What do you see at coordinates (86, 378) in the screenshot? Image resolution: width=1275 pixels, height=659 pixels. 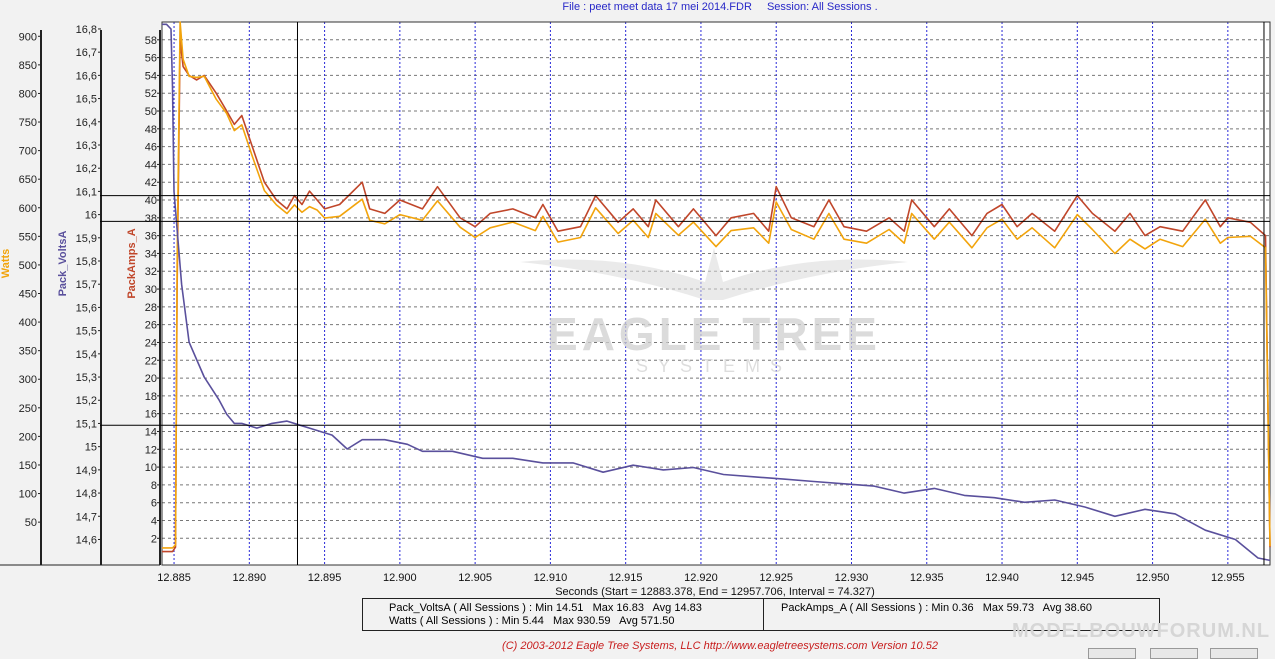 I see `volts-tick-label: 15,3` at bounding box center [86, 378].